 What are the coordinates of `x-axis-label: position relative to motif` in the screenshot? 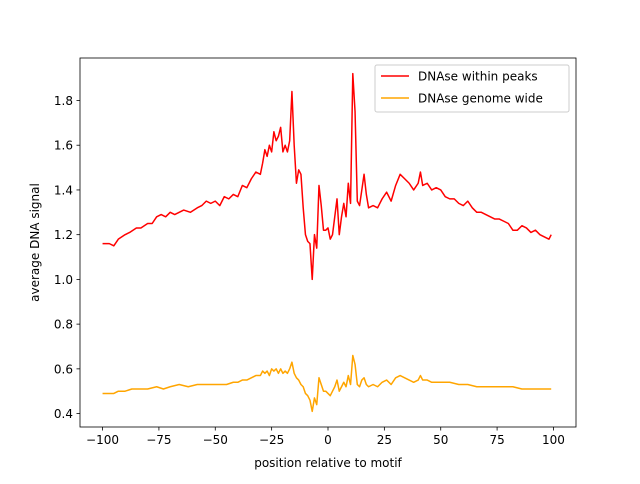 It's located at (328, 463).